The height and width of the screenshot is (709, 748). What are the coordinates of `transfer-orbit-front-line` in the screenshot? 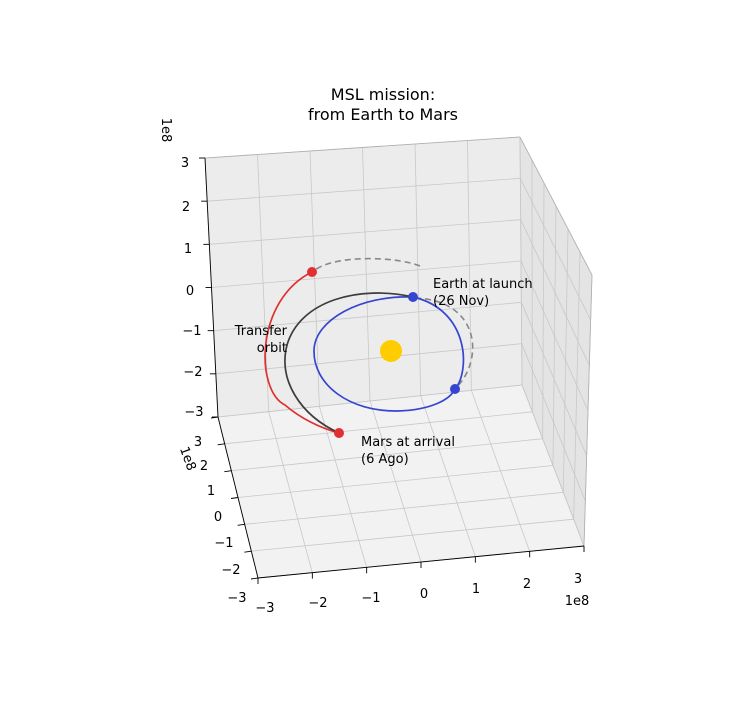 It's located at (349, 363).